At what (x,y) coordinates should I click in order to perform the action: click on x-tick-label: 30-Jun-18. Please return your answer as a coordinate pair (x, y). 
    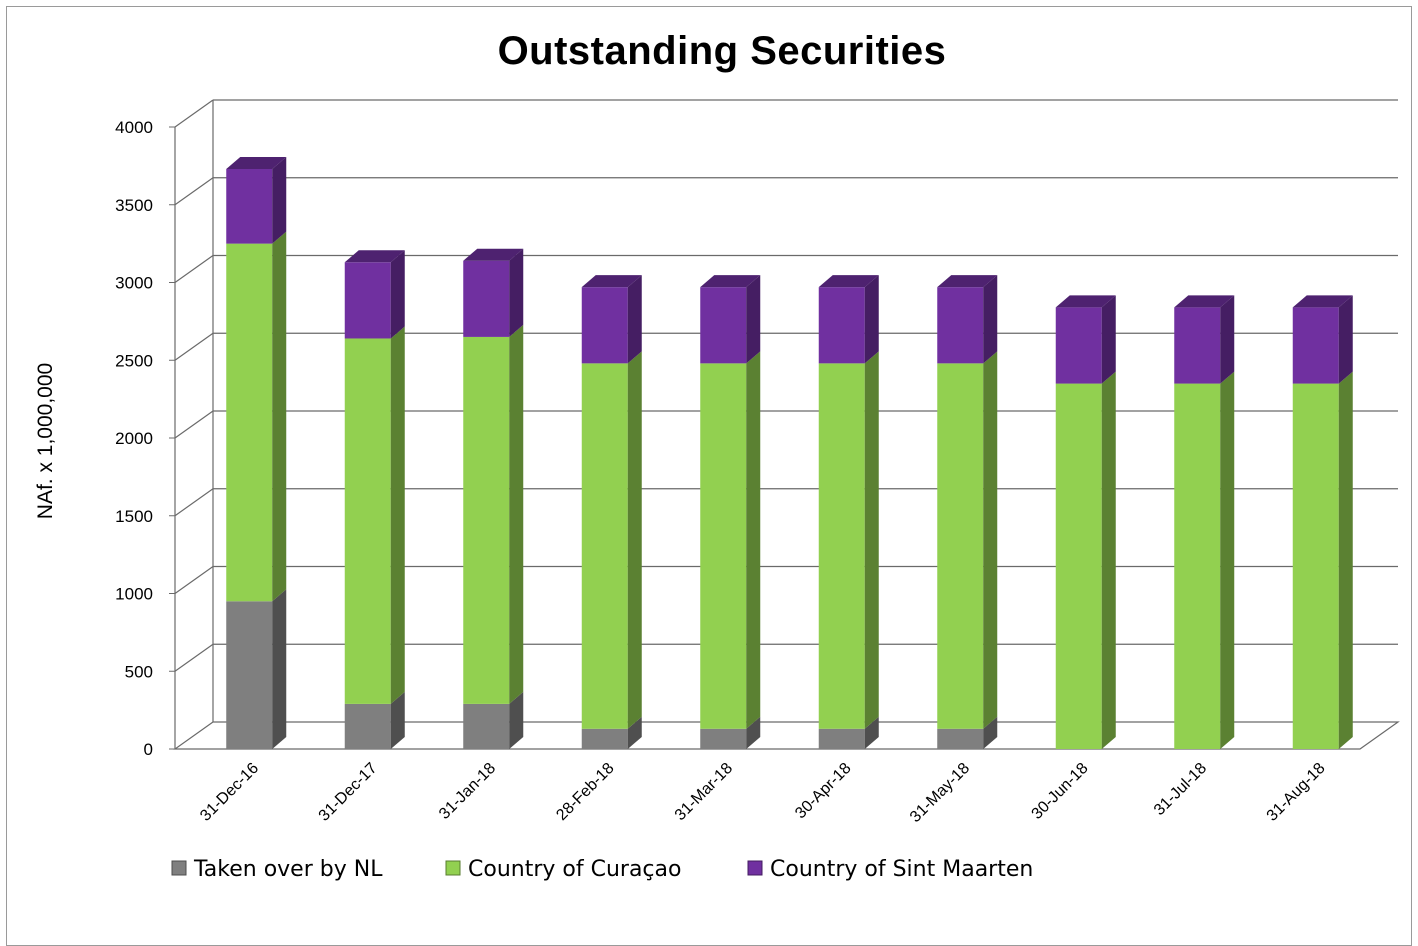
    Looking at the image, I should click on (1060, 791).